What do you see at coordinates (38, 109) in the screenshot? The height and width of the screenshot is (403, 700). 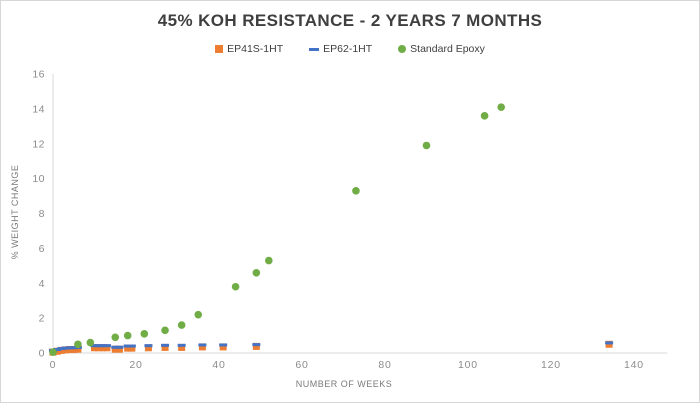 I see `y-tick-label: 14` at bounding box center [38, 109].